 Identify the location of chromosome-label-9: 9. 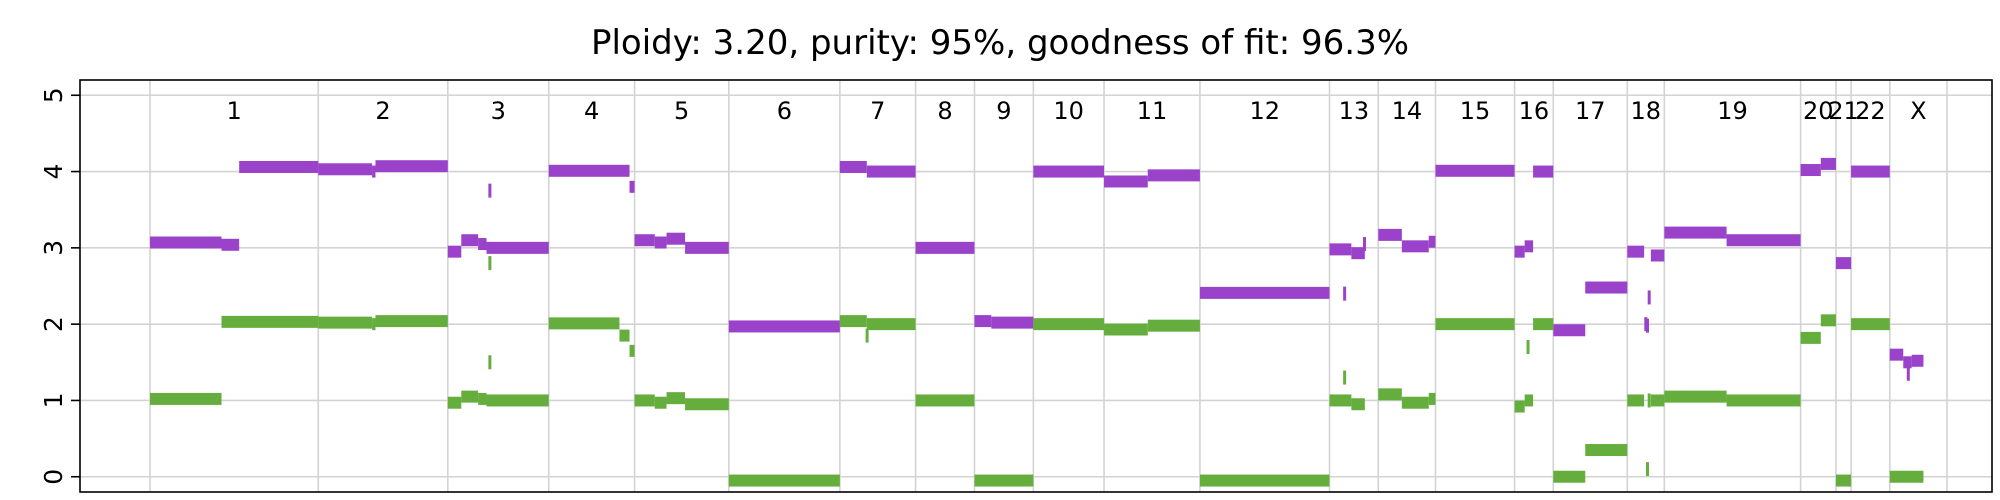
(1003, 111).